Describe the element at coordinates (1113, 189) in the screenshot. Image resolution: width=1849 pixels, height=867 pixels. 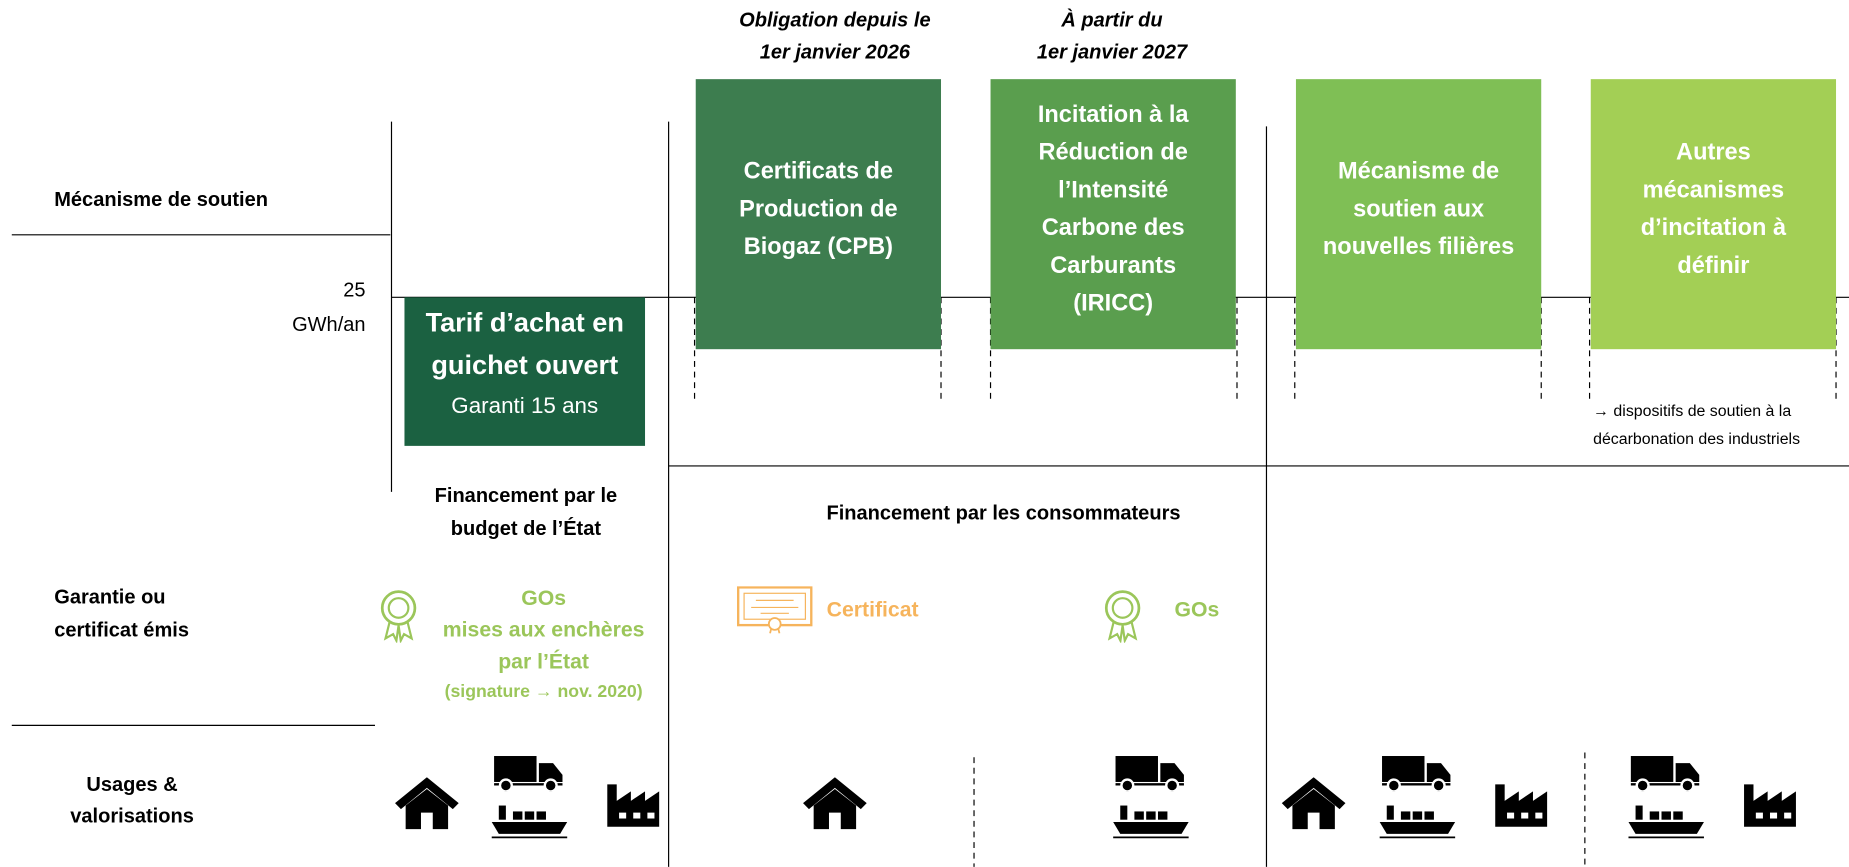
I see `box-label: l’Intensité` at that location.